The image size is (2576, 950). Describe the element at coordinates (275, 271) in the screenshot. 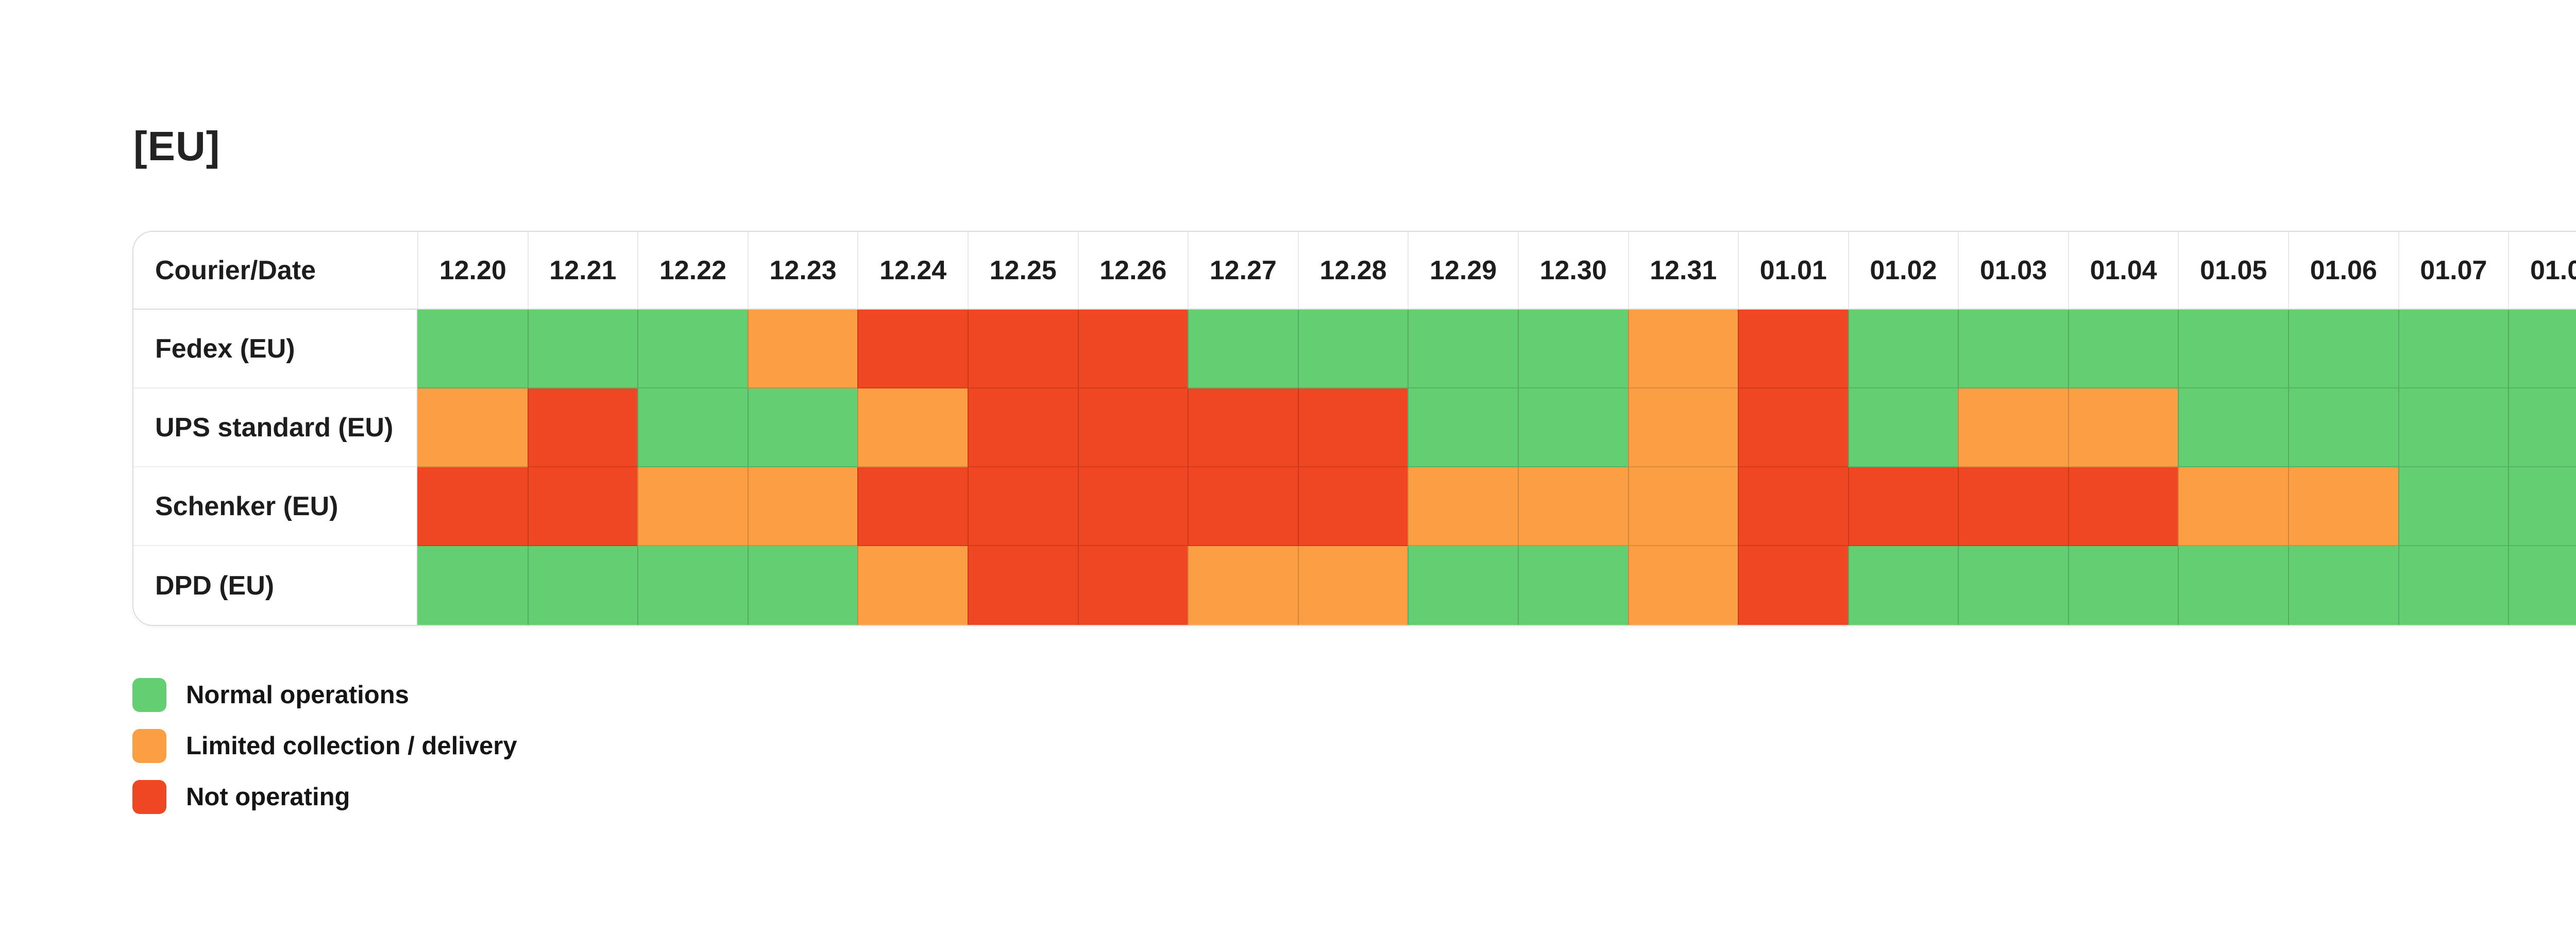

I see `corner-header: Courier/Date` at that location.